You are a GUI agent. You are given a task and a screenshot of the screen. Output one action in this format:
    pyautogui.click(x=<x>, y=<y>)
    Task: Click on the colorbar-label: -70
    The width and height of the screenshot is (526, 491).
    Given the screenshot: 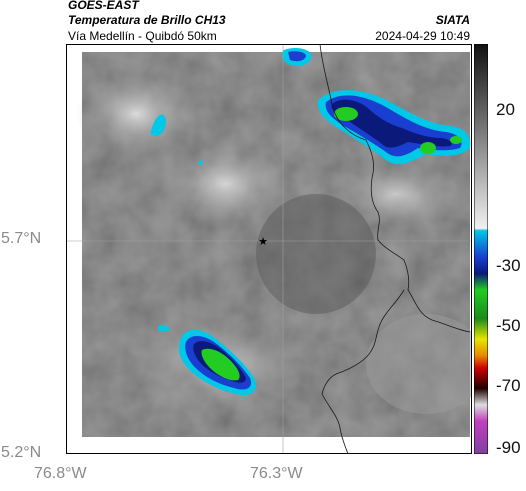 What is the action you would take?
    pyautogui.click(x=508, y=385)
    